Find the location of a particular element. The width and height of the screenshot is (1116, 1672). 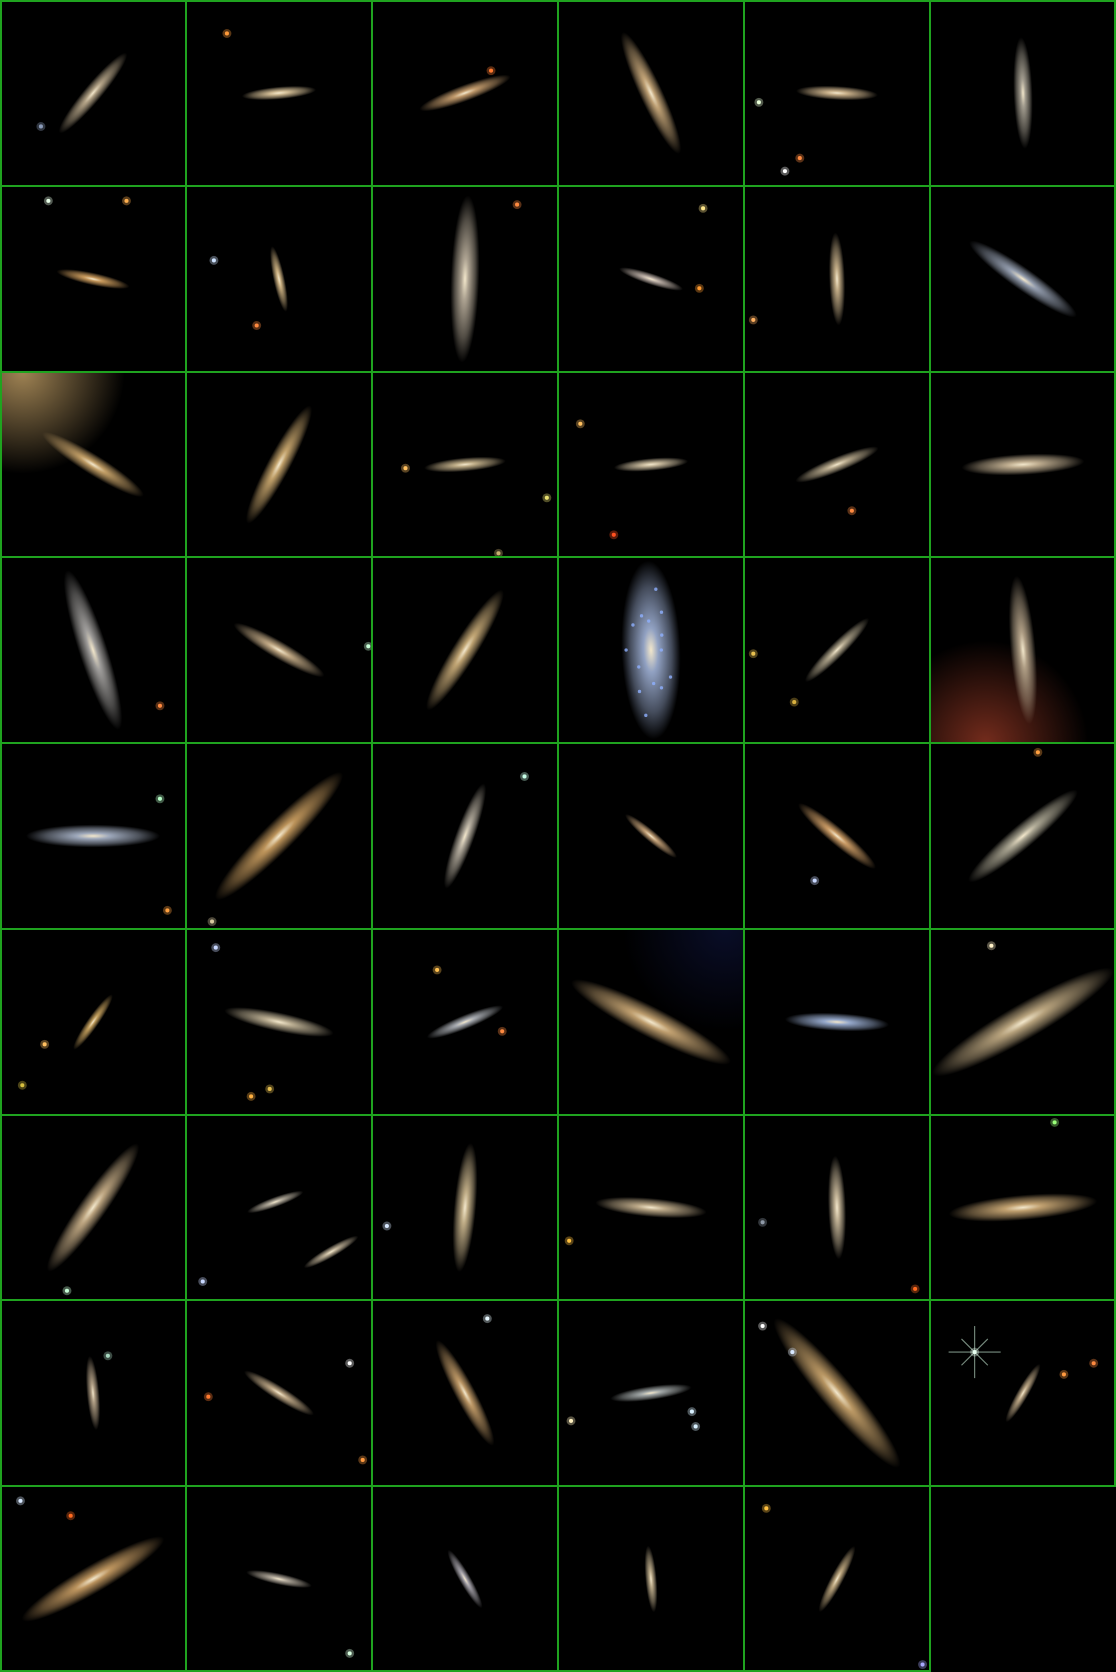

galaxy-tile-r6c4 is located at coordinates (651, 1022).